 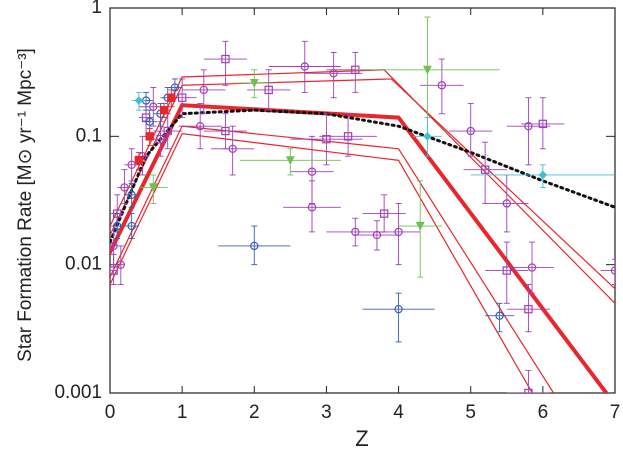 I want to click on y-tick-label: 0.001, so click(x=78, y=392).